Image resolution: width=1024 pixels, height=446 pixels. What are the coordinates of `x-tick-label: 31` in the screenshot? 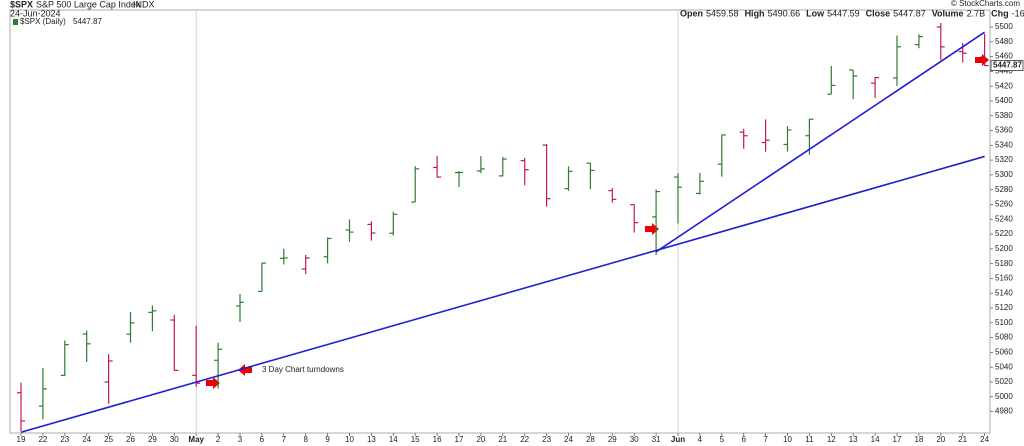 It's located at (656, 439).